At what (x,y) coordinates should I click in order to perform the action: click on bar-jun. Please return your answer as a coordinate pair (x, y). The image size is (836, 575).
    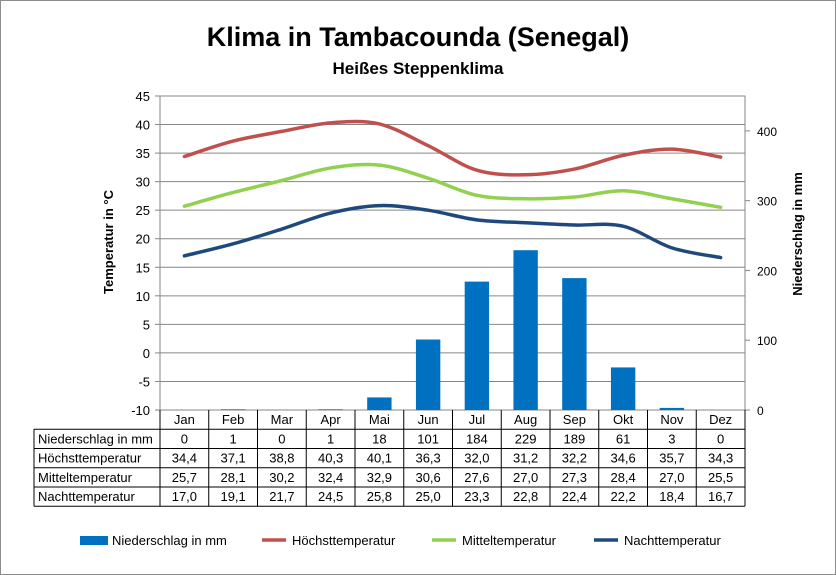
    Looking at the image, I should click on (428, 374).